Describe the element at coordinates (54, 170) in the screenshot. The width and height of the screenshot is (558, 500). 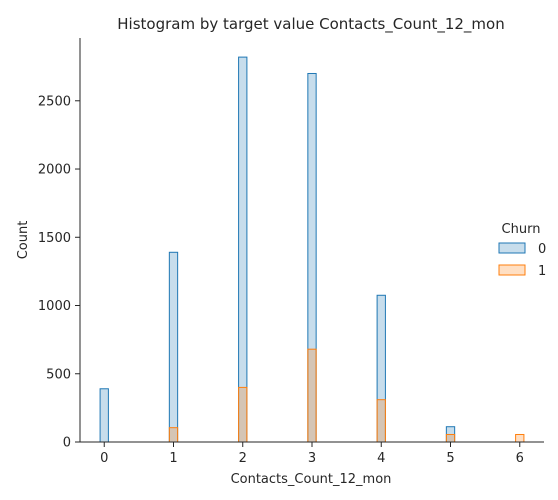
I see `y-tick-label: 2000` at that location.